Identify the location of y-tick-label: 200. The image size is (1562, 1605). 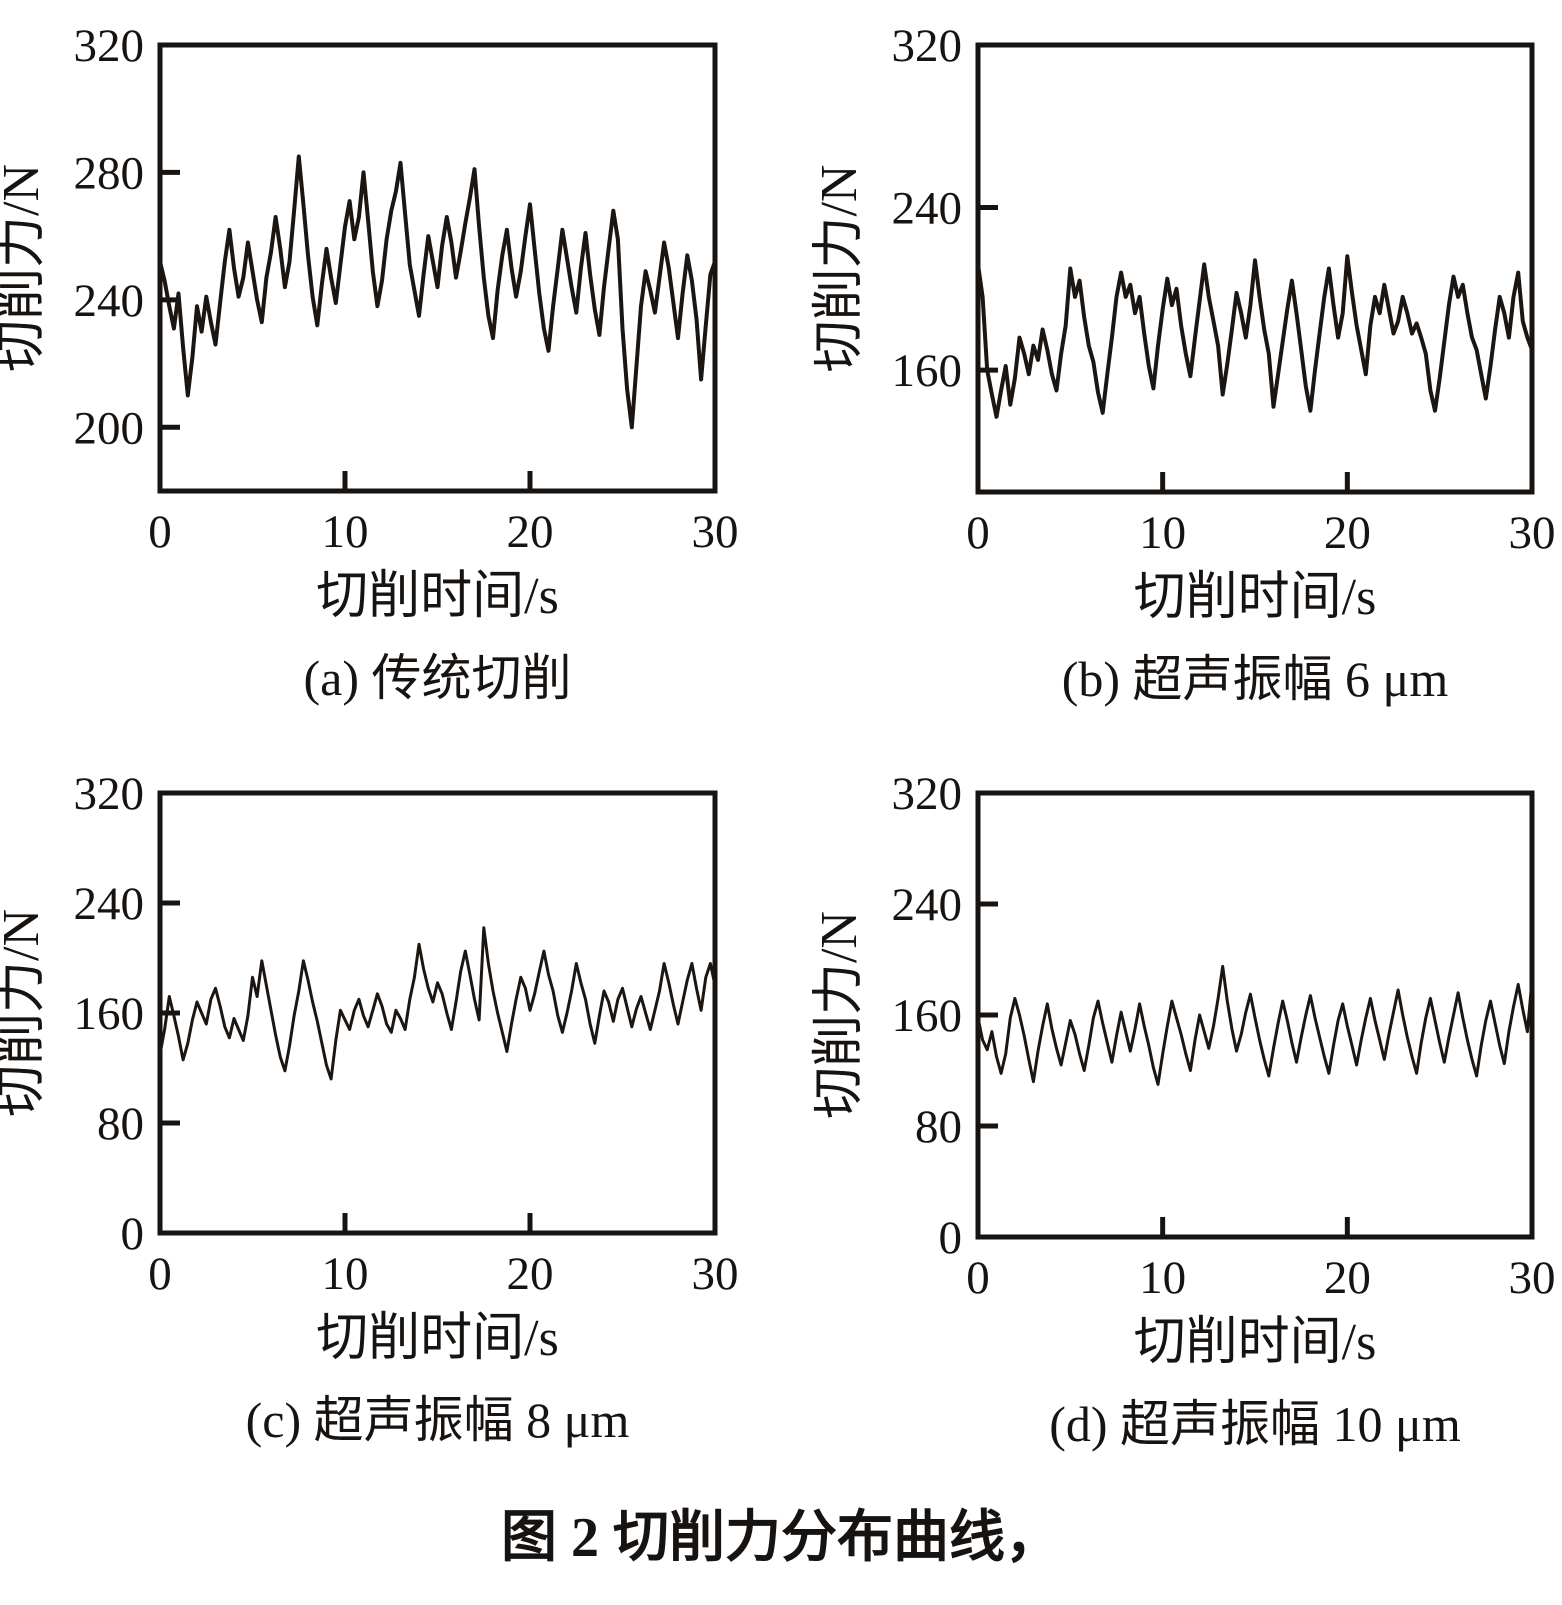
(109, 428).